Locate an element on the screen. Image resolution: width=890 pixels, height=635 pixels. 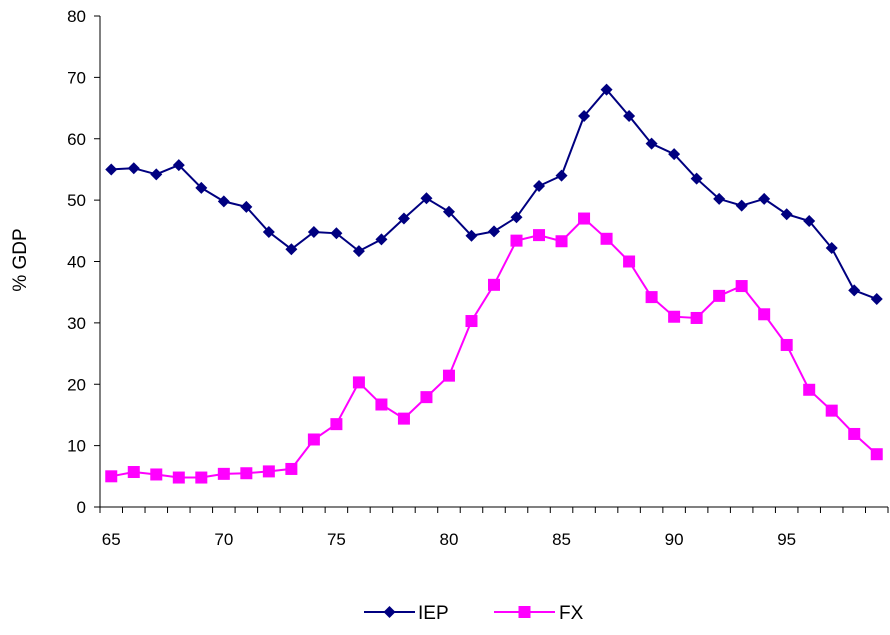
x-tick-label: 65 is located at coordinates (111, 539).